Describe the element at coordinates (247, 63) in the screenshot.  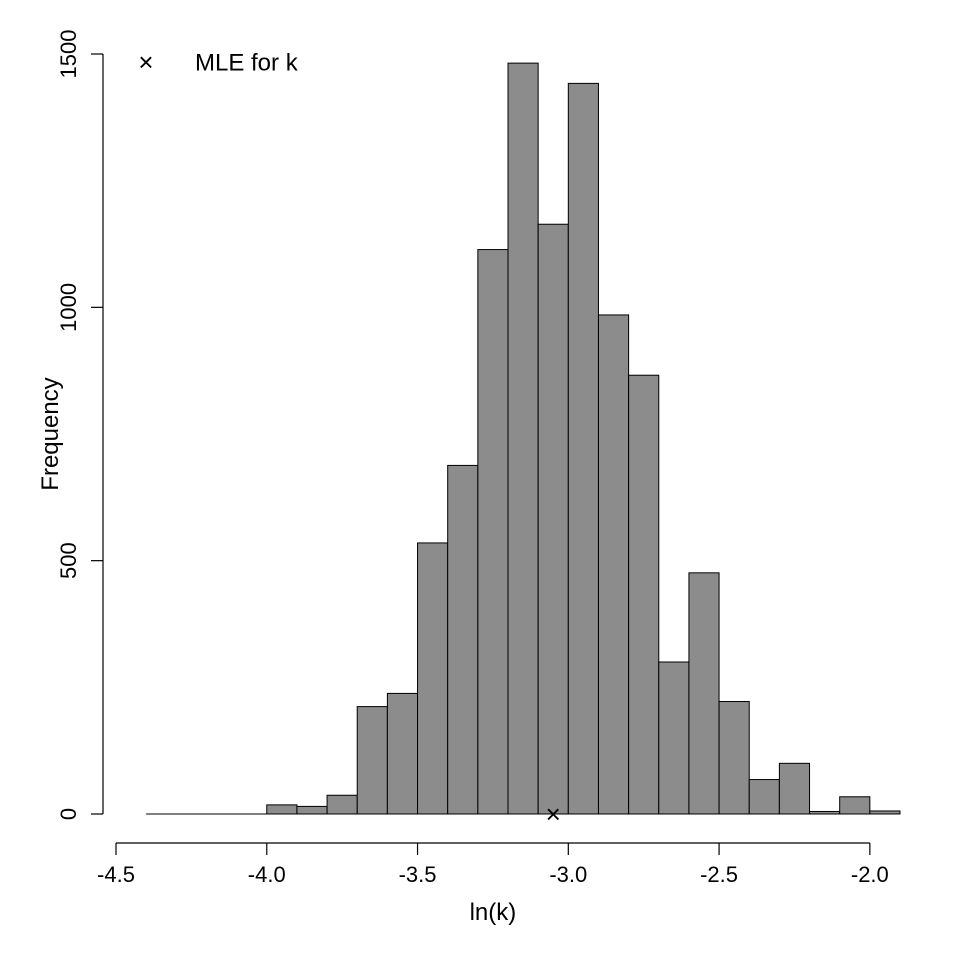
I see `legend-label: MLE for k` at that location.